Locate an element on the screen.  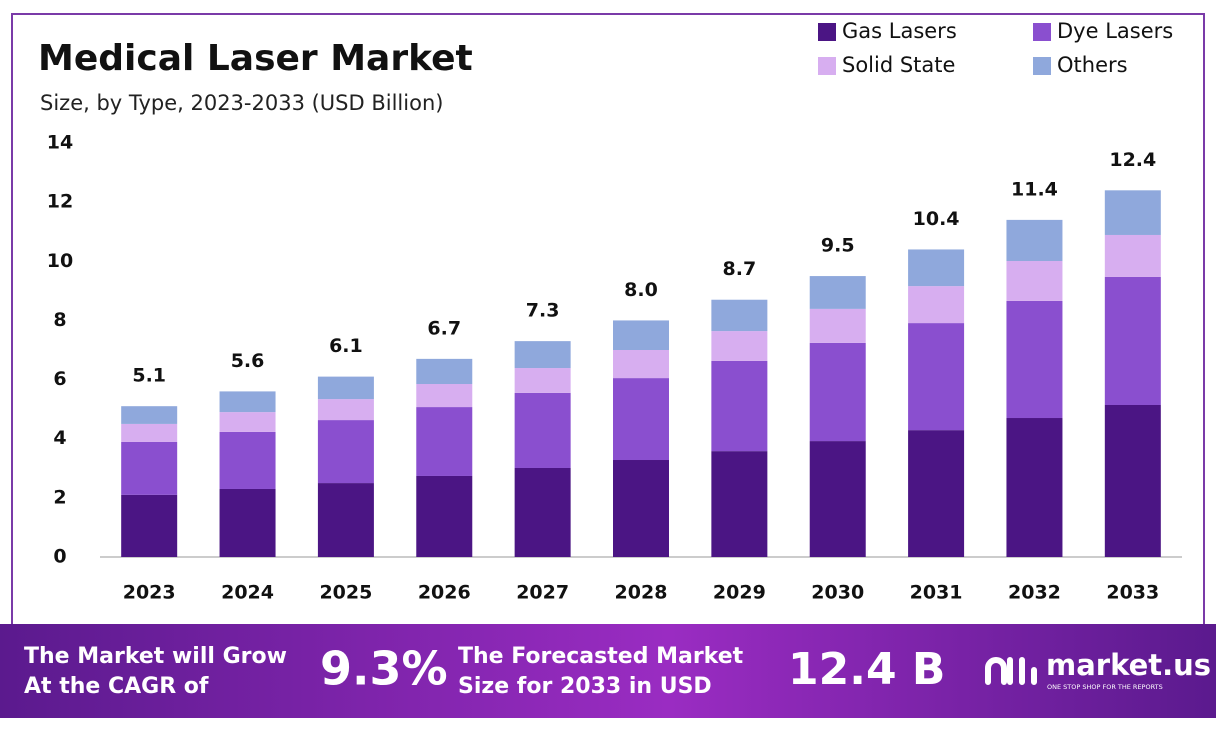
legend-label: Dye Lasers is located at coordinates (1115, 31).